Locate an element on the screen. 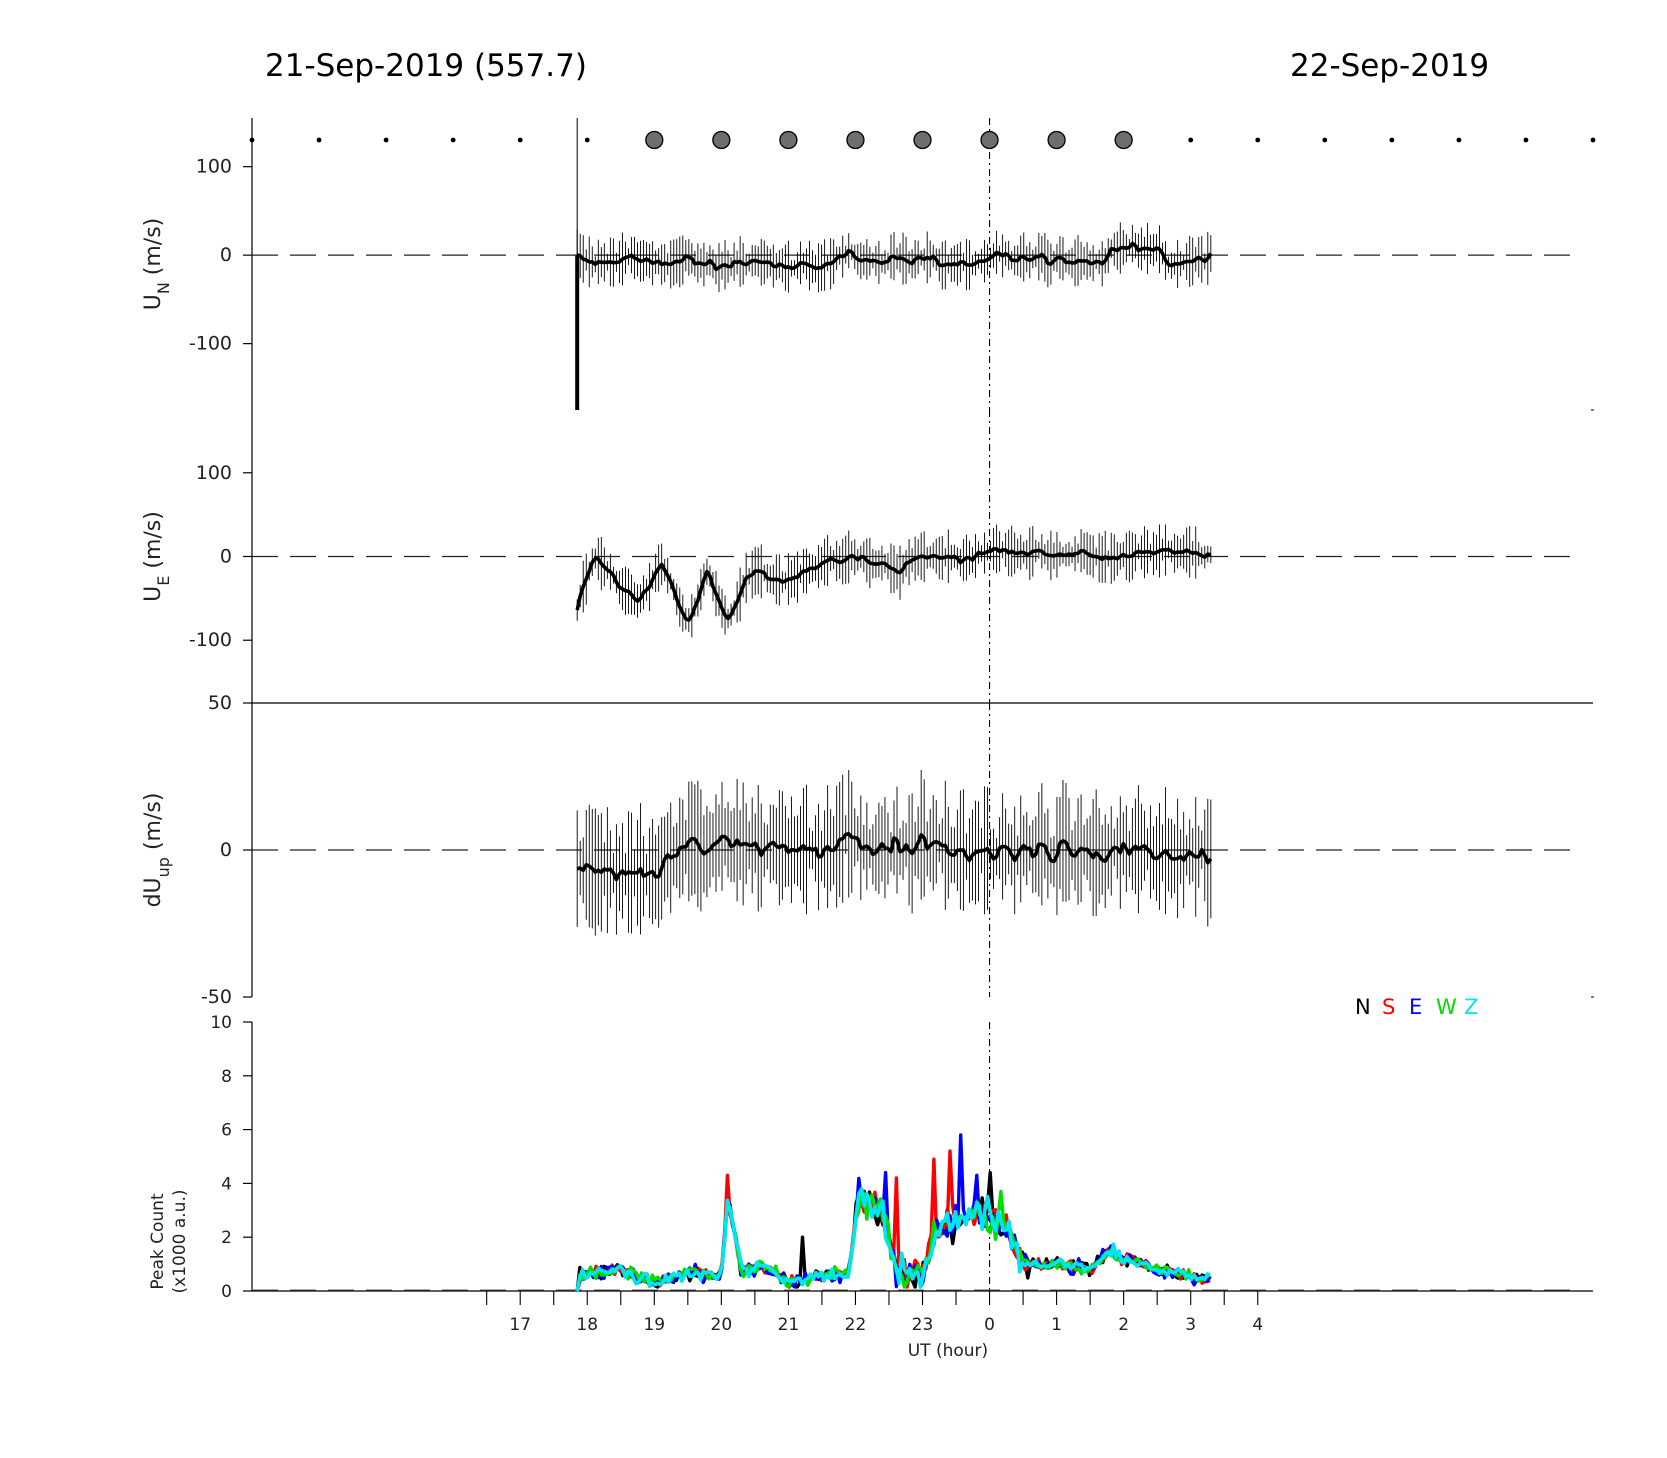 The height and width of the screenshot is (1458, 1667). x-axis-label: UT (hour) is located at coordinates (948, 1351).